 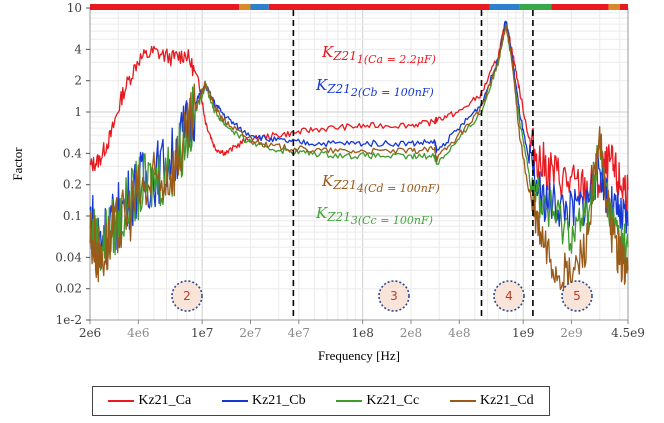 I want to click on y-tick-label: 1e-2, so click(x=69, y=320).